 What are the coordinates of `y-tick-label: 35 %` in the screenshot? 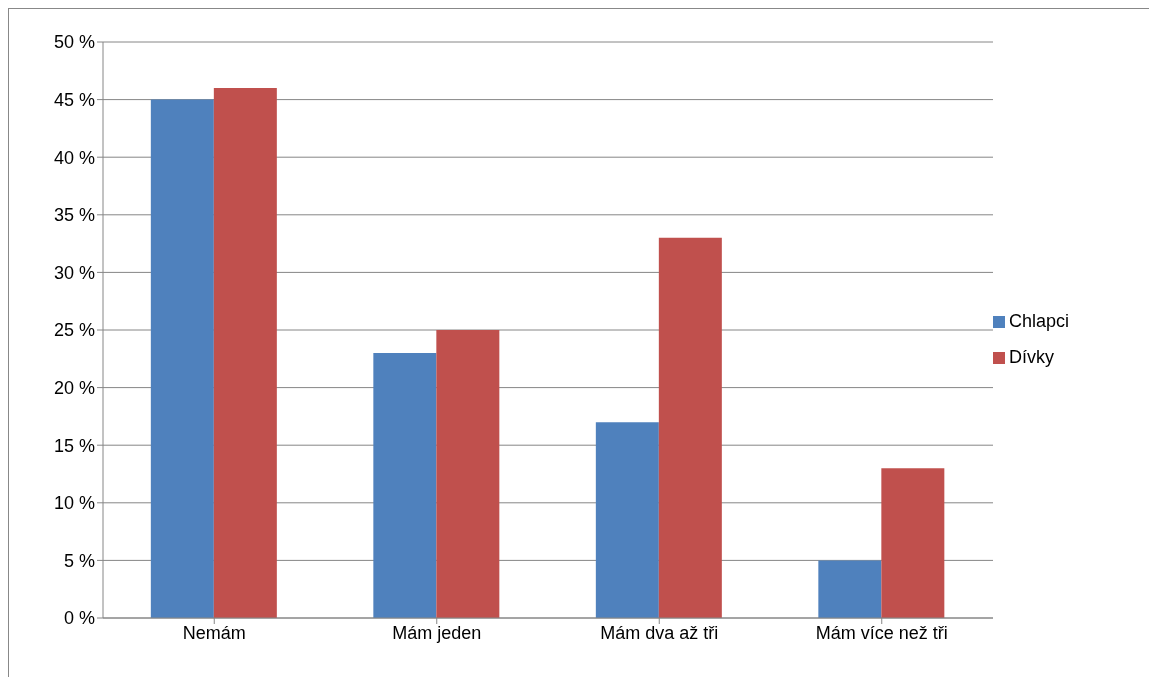 It's located at (74, 215).